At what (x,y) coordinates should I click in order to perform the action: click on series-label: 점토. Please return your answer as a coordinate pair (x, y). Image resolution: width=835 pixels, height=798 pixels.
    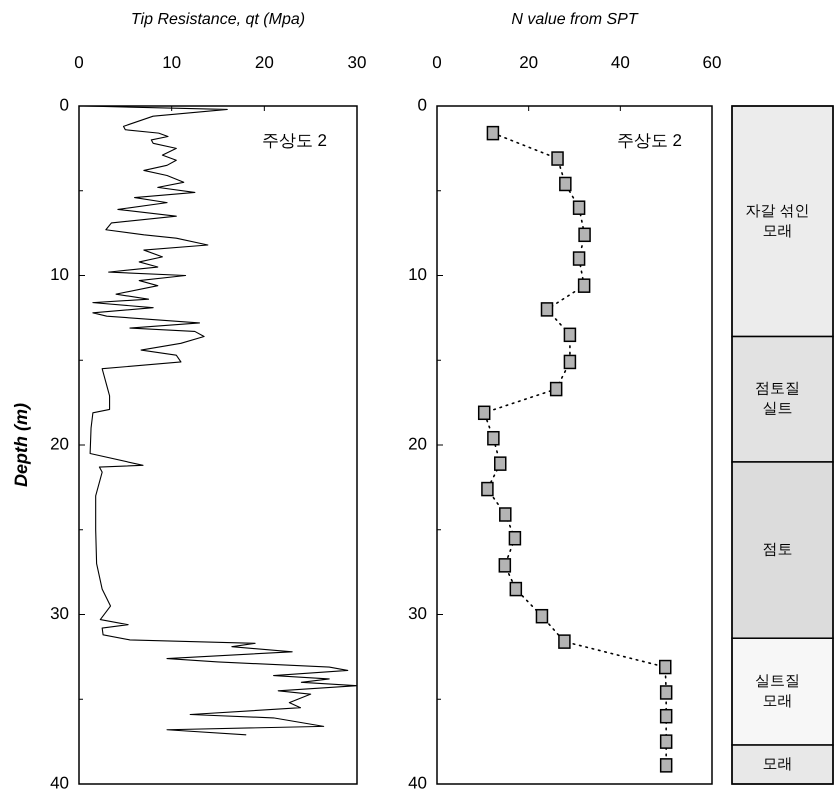
    Looking at the image, I should click on (777, 549).